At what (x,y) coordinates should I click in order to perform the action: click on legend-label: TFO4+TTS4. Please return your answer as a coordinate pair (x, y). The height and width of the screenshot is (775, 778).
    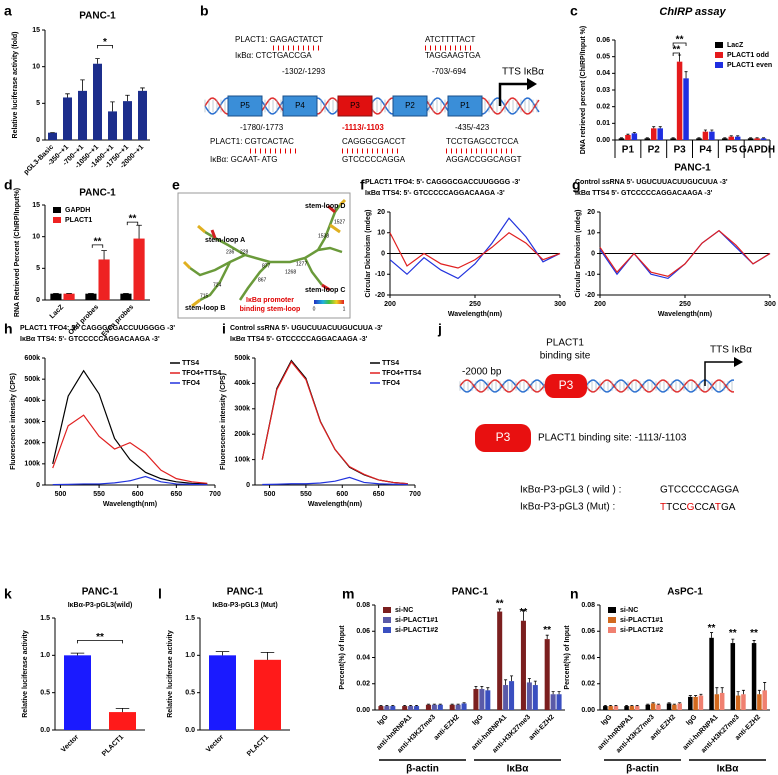
    Looking at the image, I should click on (201, 373).